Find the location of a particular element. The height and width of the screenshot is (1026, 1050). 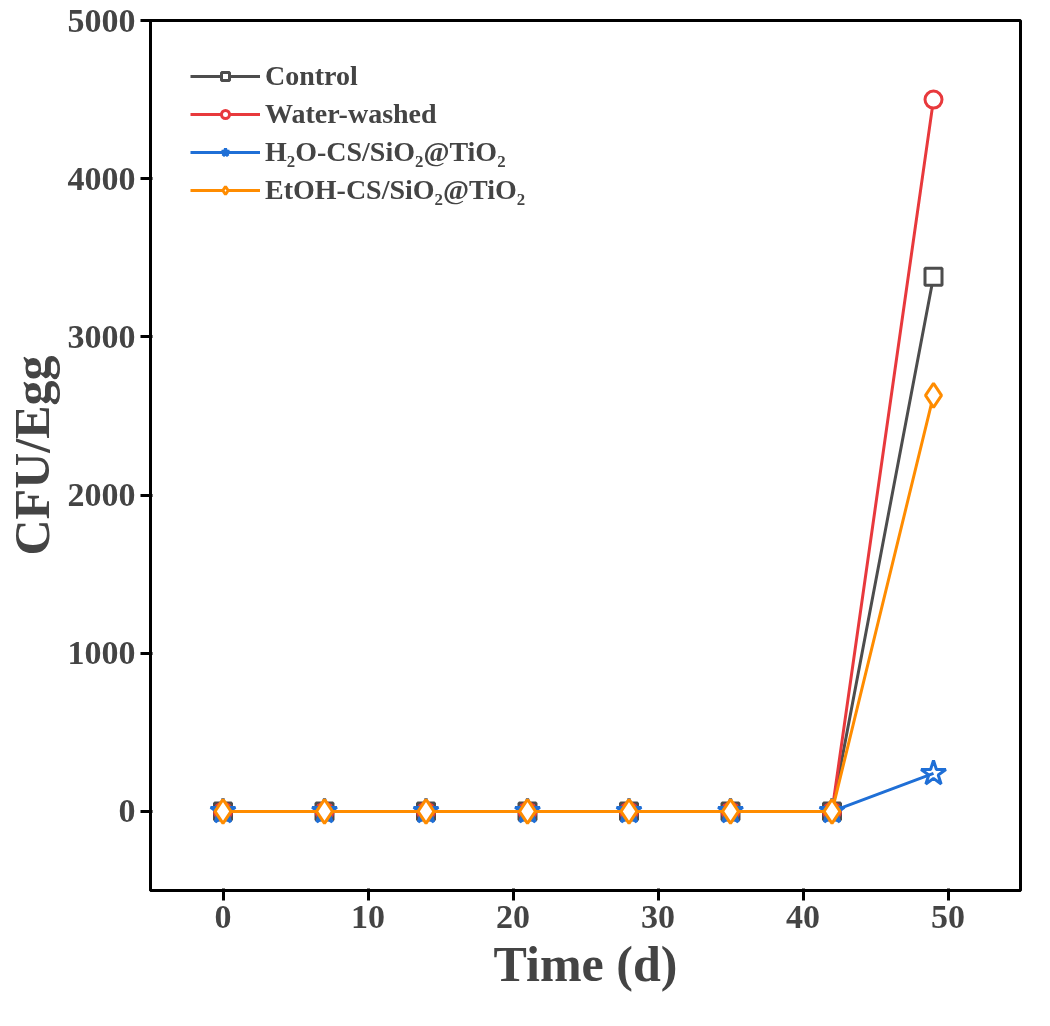

y-tick-label: 3000 is located at coordinates (101, 336).